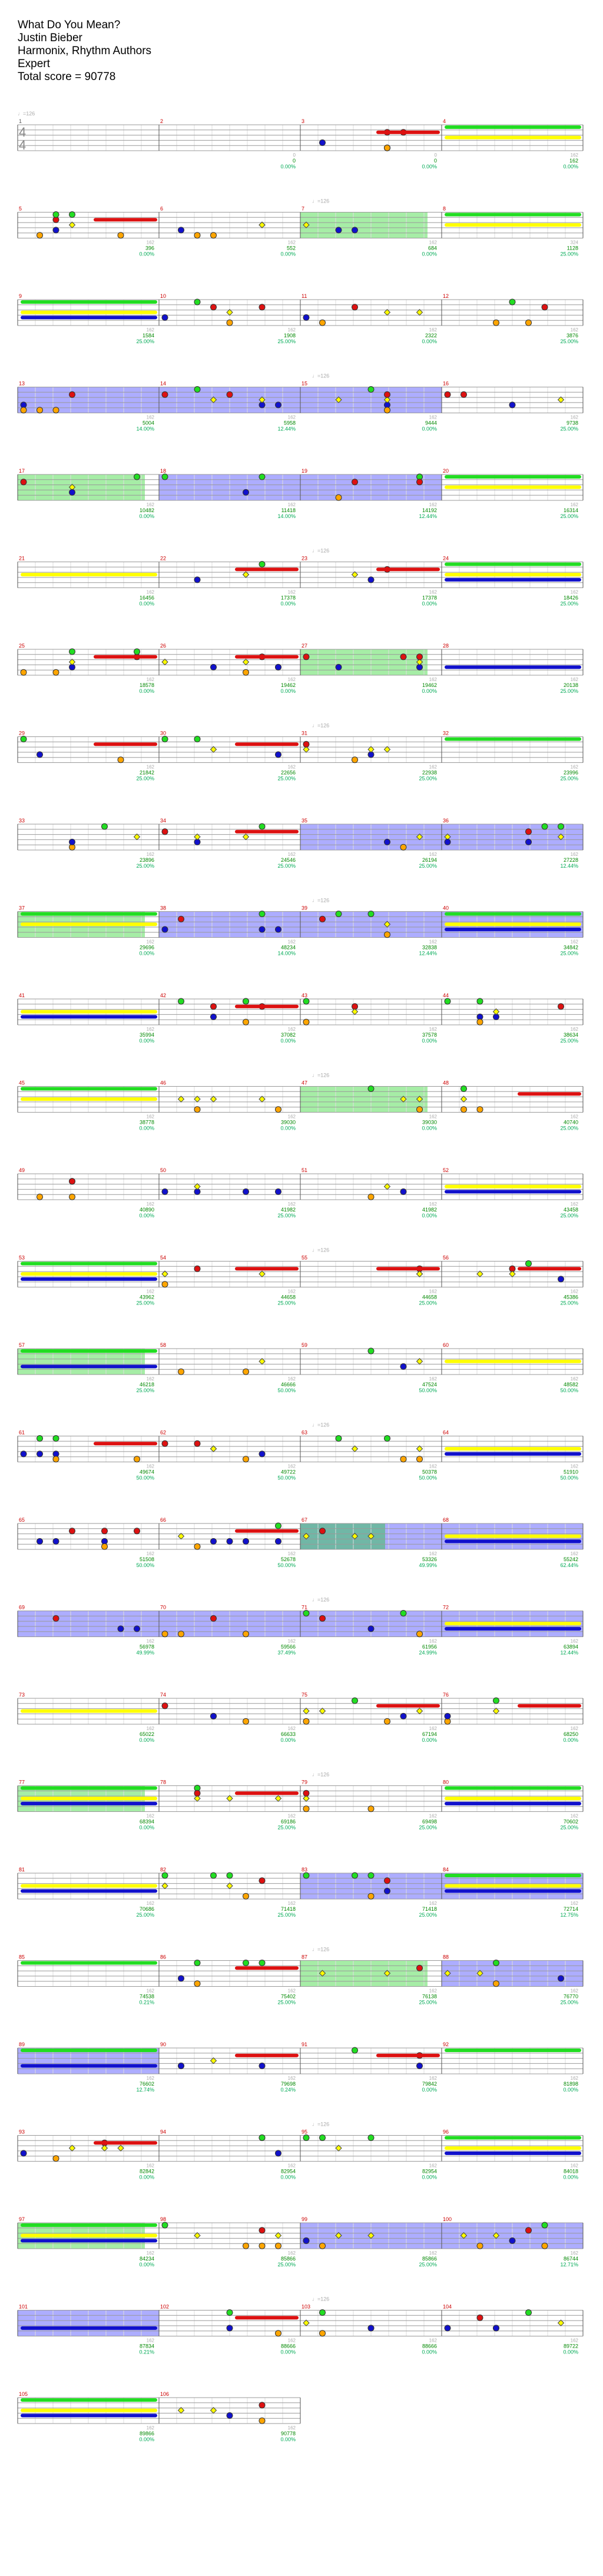 Image resolution: width=603 pixels, height=2576 pixels. I want to click on measure-score: 16456, so click(147, 598).